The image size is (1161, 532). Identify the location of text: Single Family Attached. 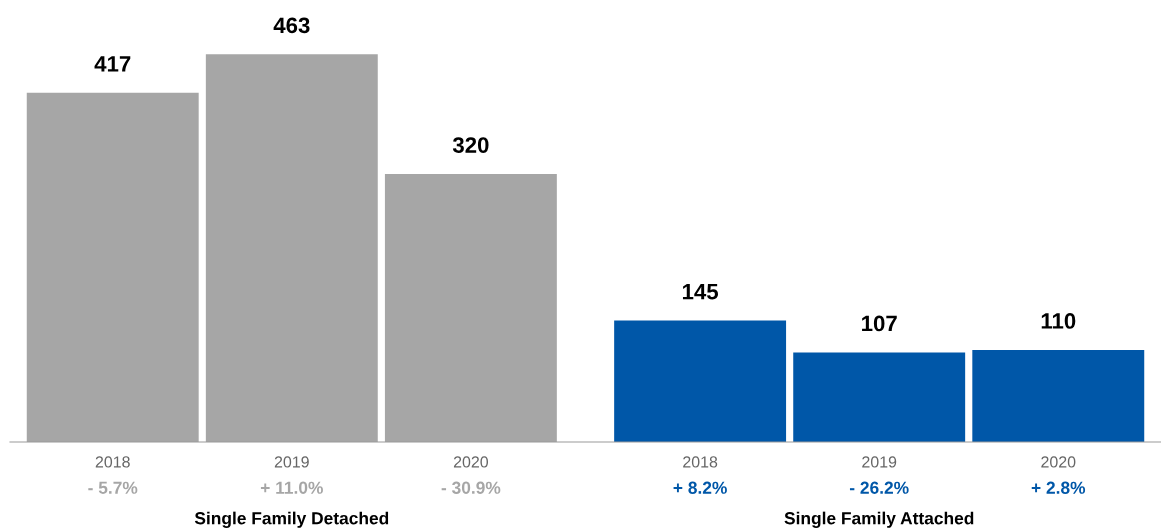
(879, 519).